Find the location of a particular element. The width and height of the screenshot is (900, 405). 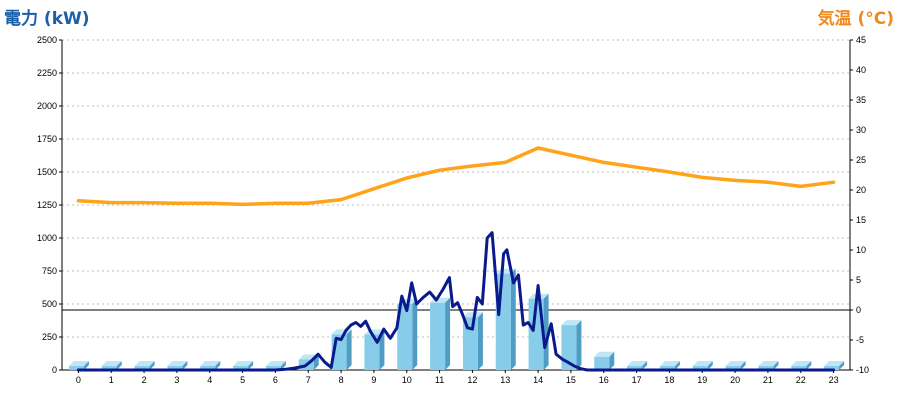

left-tick-label: 1250 is located at coordinates (47, 205).